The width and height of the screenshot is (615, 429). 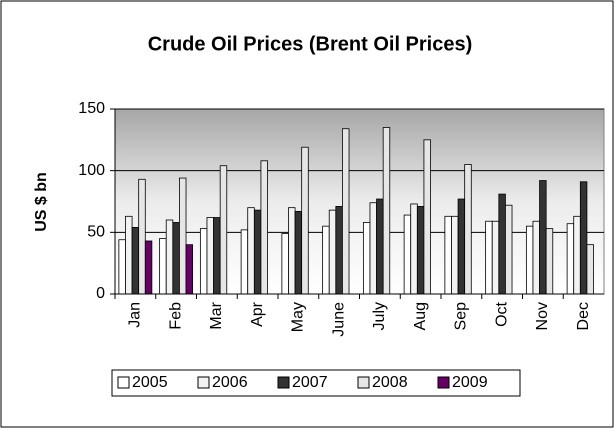 What do you see at coordinates (135, 315) in the screenshot?
I see `x-tick-label: Jan` at bounding box center [135, 315].